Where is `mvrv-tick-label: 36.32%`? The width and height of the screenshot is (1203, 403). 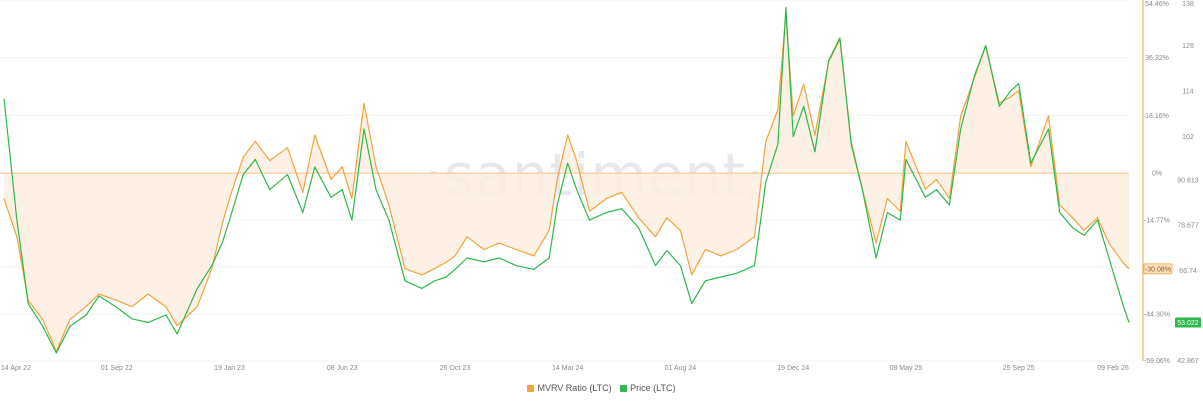
mvrv-tick-label: 36.32% is located at coordinates (1157, 58).